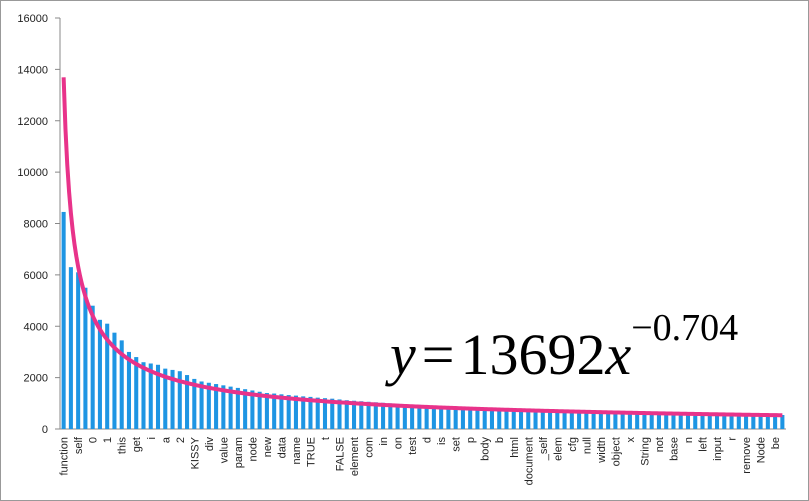 This screenshot has height=501, width=809. Describe the element at coordinates (311, 452) in the screenshot. I see `x-tick-label: TRUE` at that location.